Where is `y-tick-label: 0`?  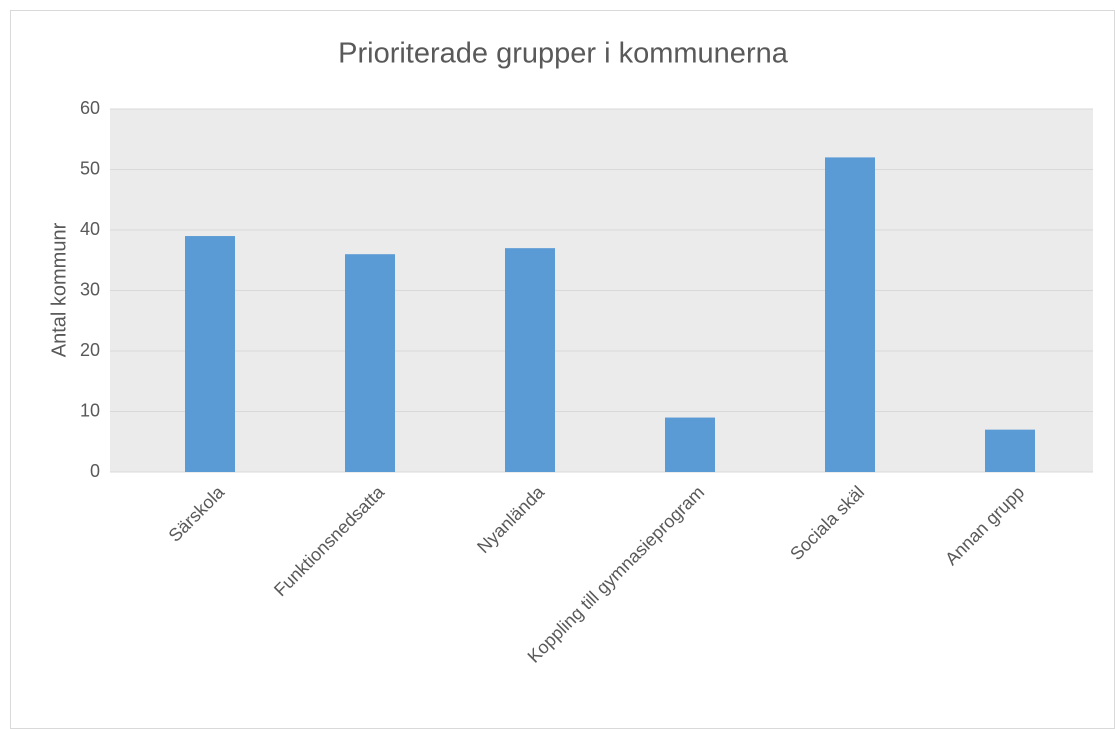 y-tick-label: 0 is located at coordinates (95, 471).